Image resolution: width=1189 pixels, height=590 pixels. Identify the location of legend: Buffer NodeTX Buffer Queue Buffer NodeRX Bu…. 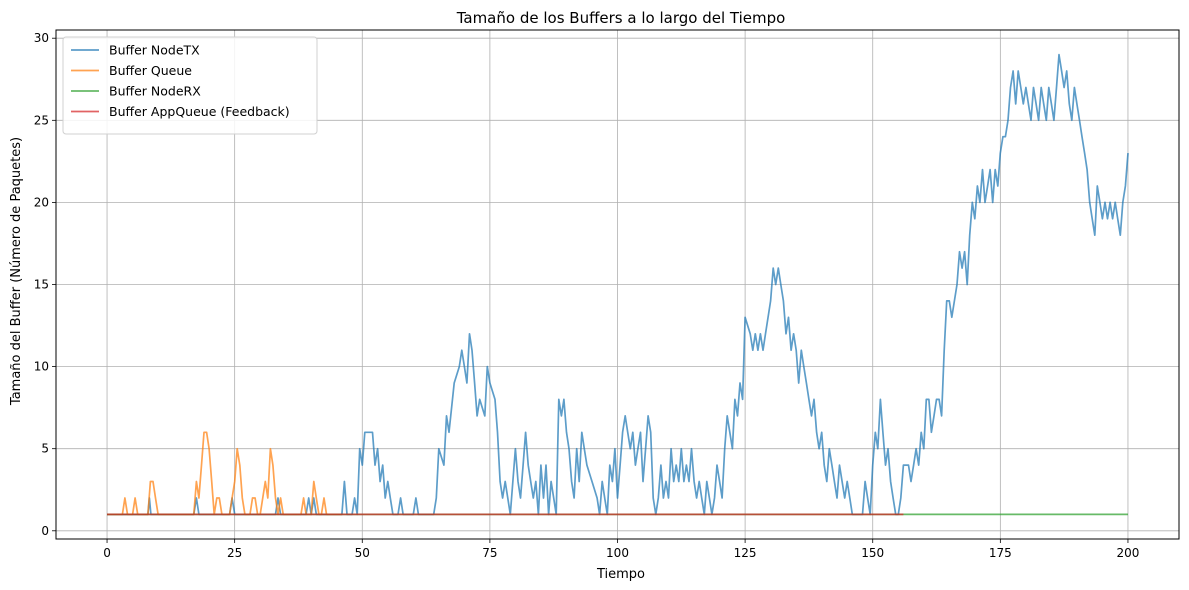
(190, 85).